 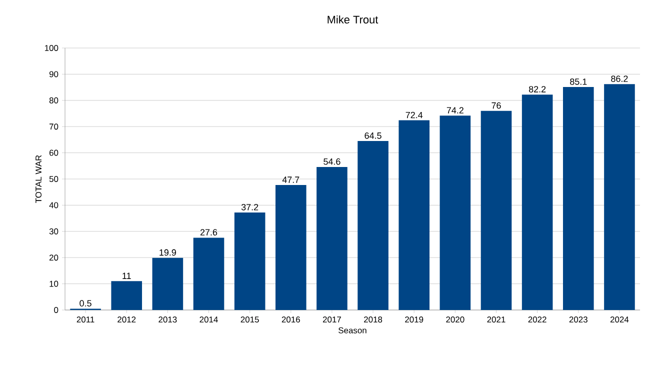 What do you see at coordinates (455, 319) in the screenshot?
I see `x-tick-label: 2020` at bounding box center [455, 319].